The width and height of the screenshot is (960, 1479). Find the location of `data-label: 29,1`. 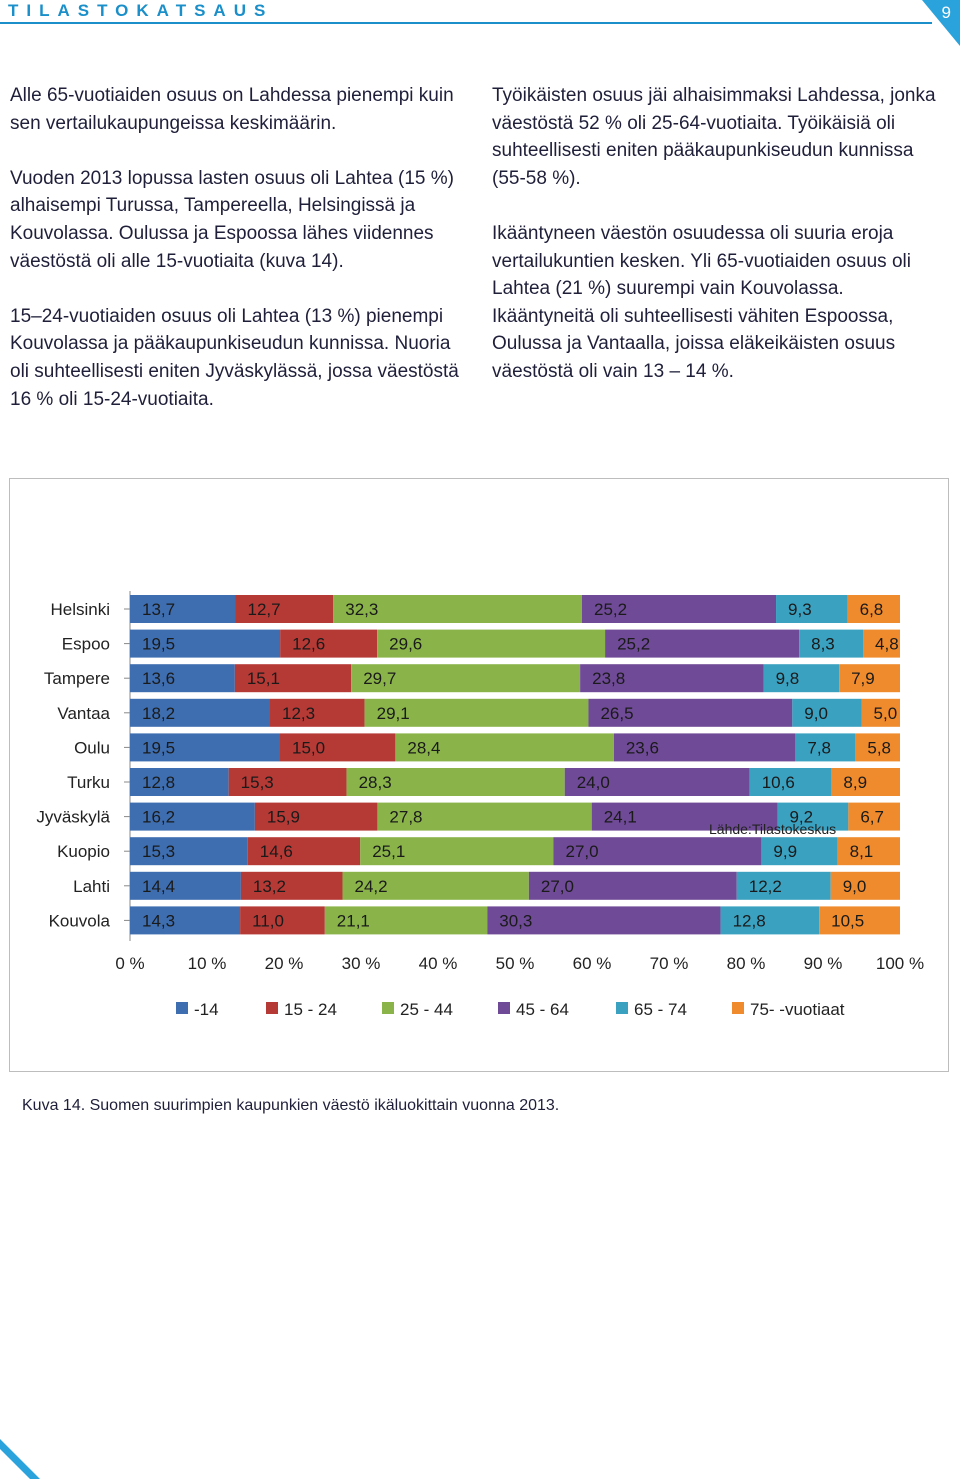

data-label: 29,1 is located at coordinates (393, 713).